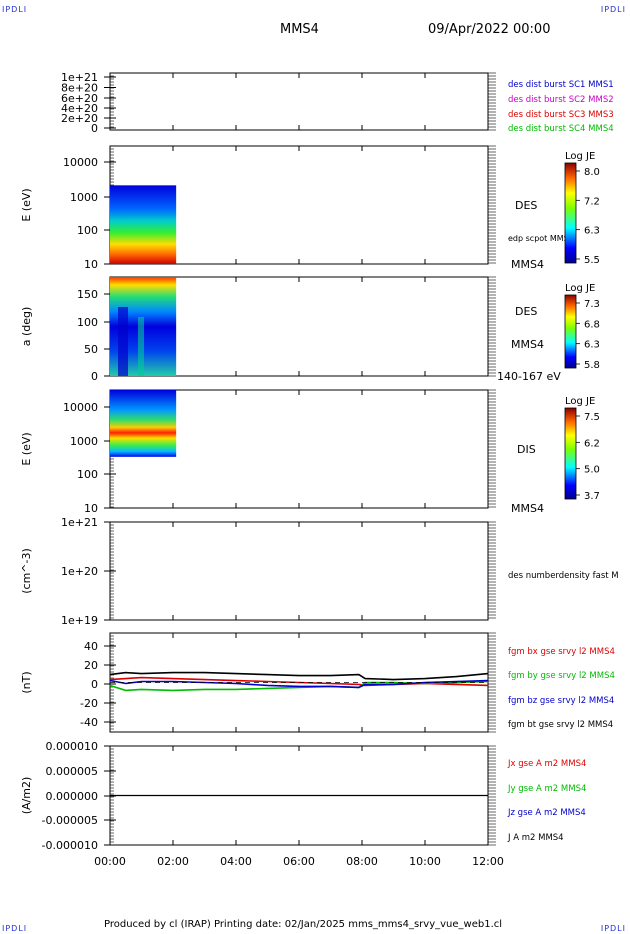 This screenshot has width=630, height=934. I want to click on time-axis-label: 04:00, so click(236, 861).